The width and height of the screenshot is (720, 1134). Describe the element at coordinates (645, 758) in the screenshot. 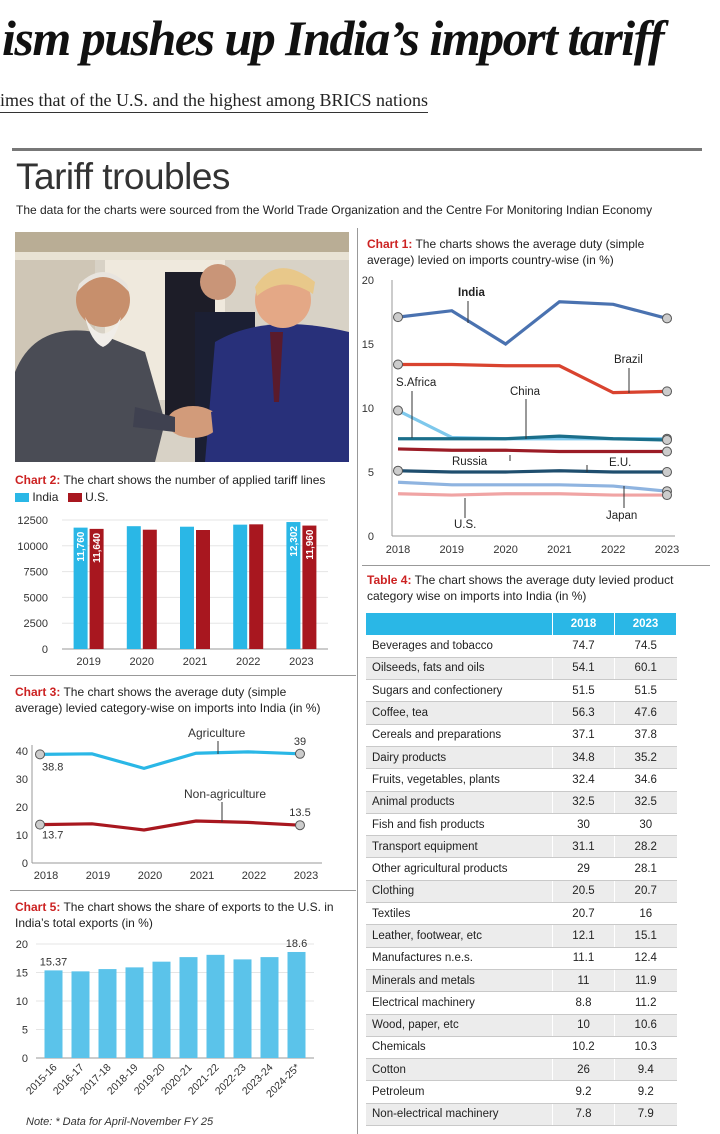

I see `table-cell-value: 35.2` at that location.